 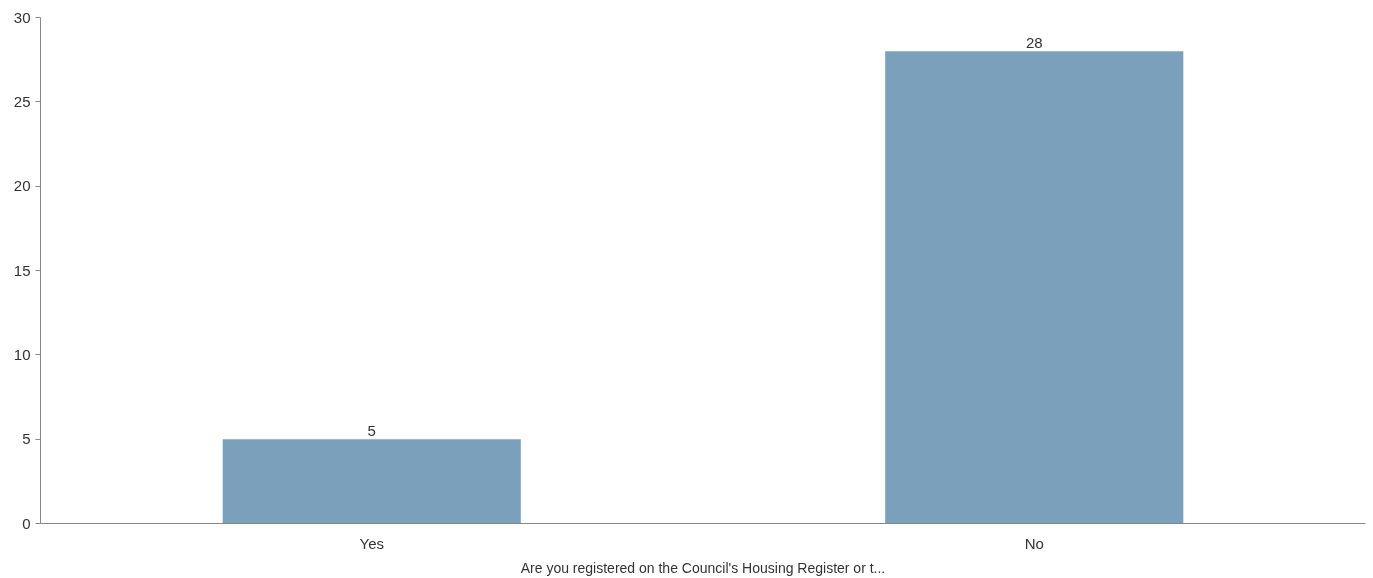 What do you see at coordinates (1034, 543) in the screenshot?
I see `x-tick-label: No` at bounding box center [1034, 543].